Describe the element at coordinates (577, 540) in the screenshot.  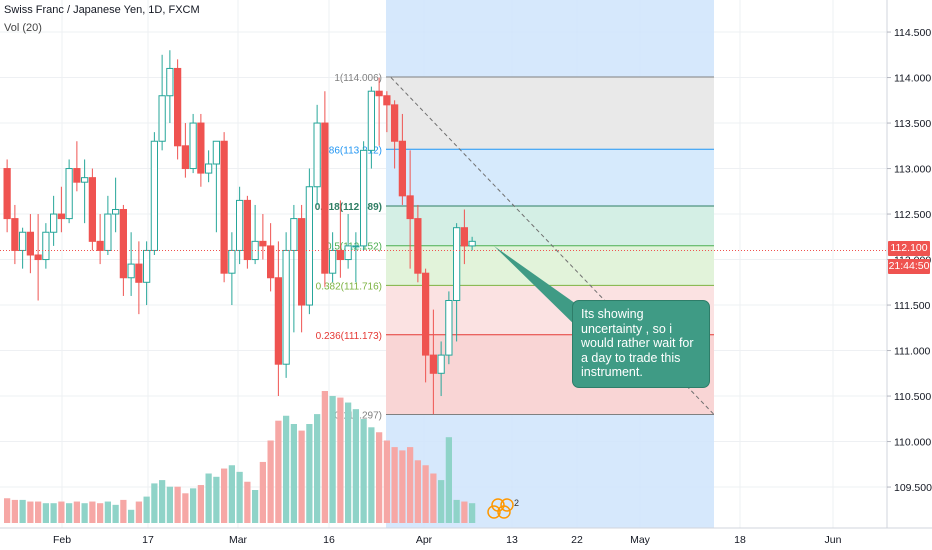
I see `time-tick-label: 22` at that location.